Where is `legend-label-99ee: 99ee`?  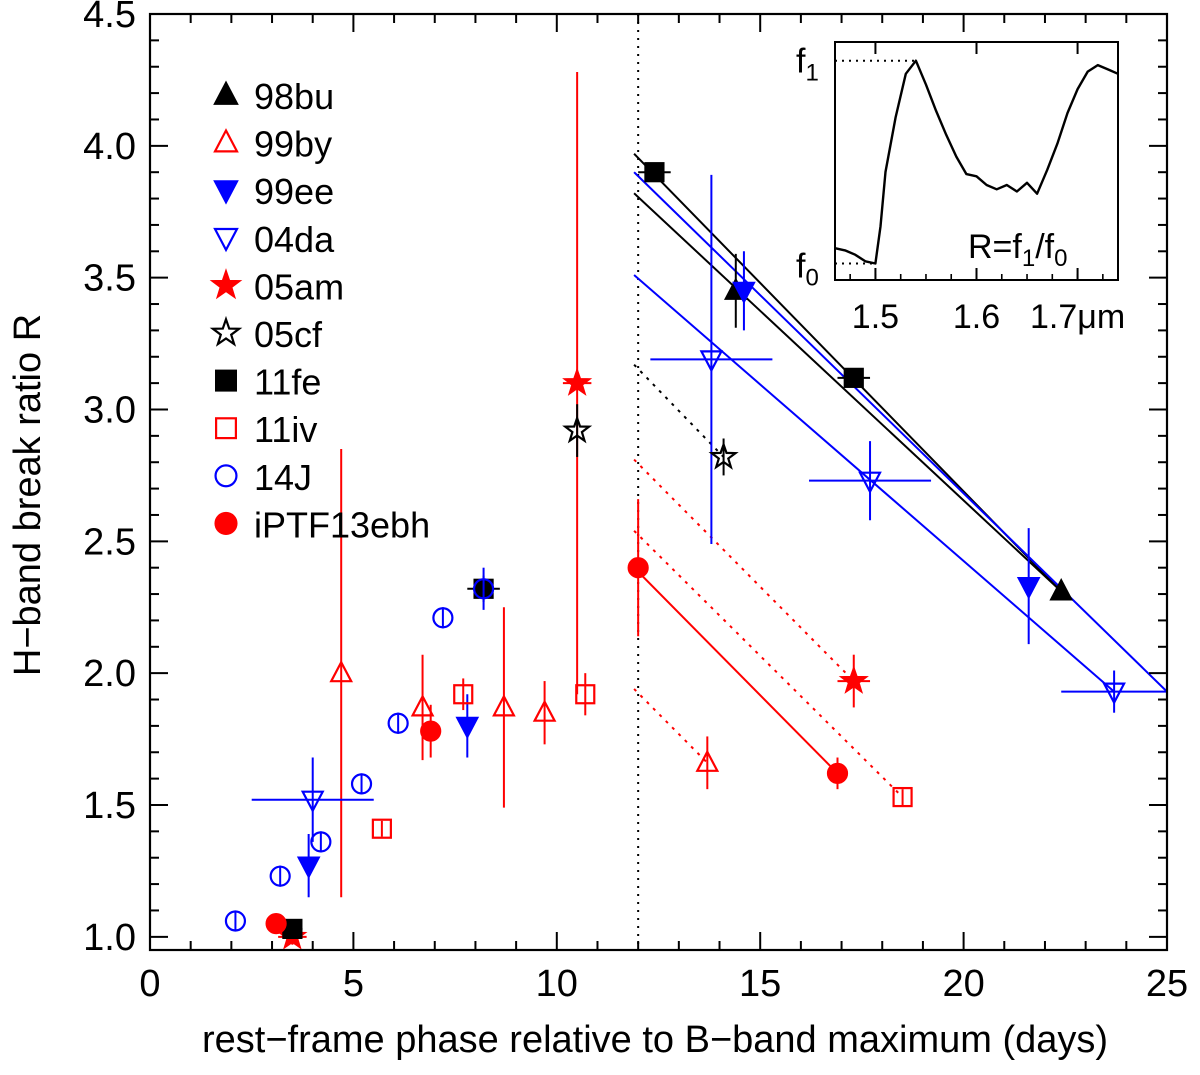 legend-label-99ee: 99ee is located at coordinates (294, 191).